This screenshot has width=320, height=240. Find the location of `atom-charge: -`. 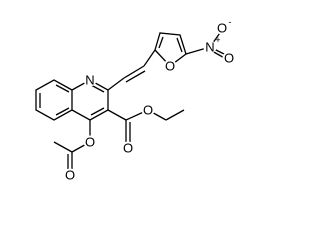

atom-charge: - is located at coordinates (230, 22).